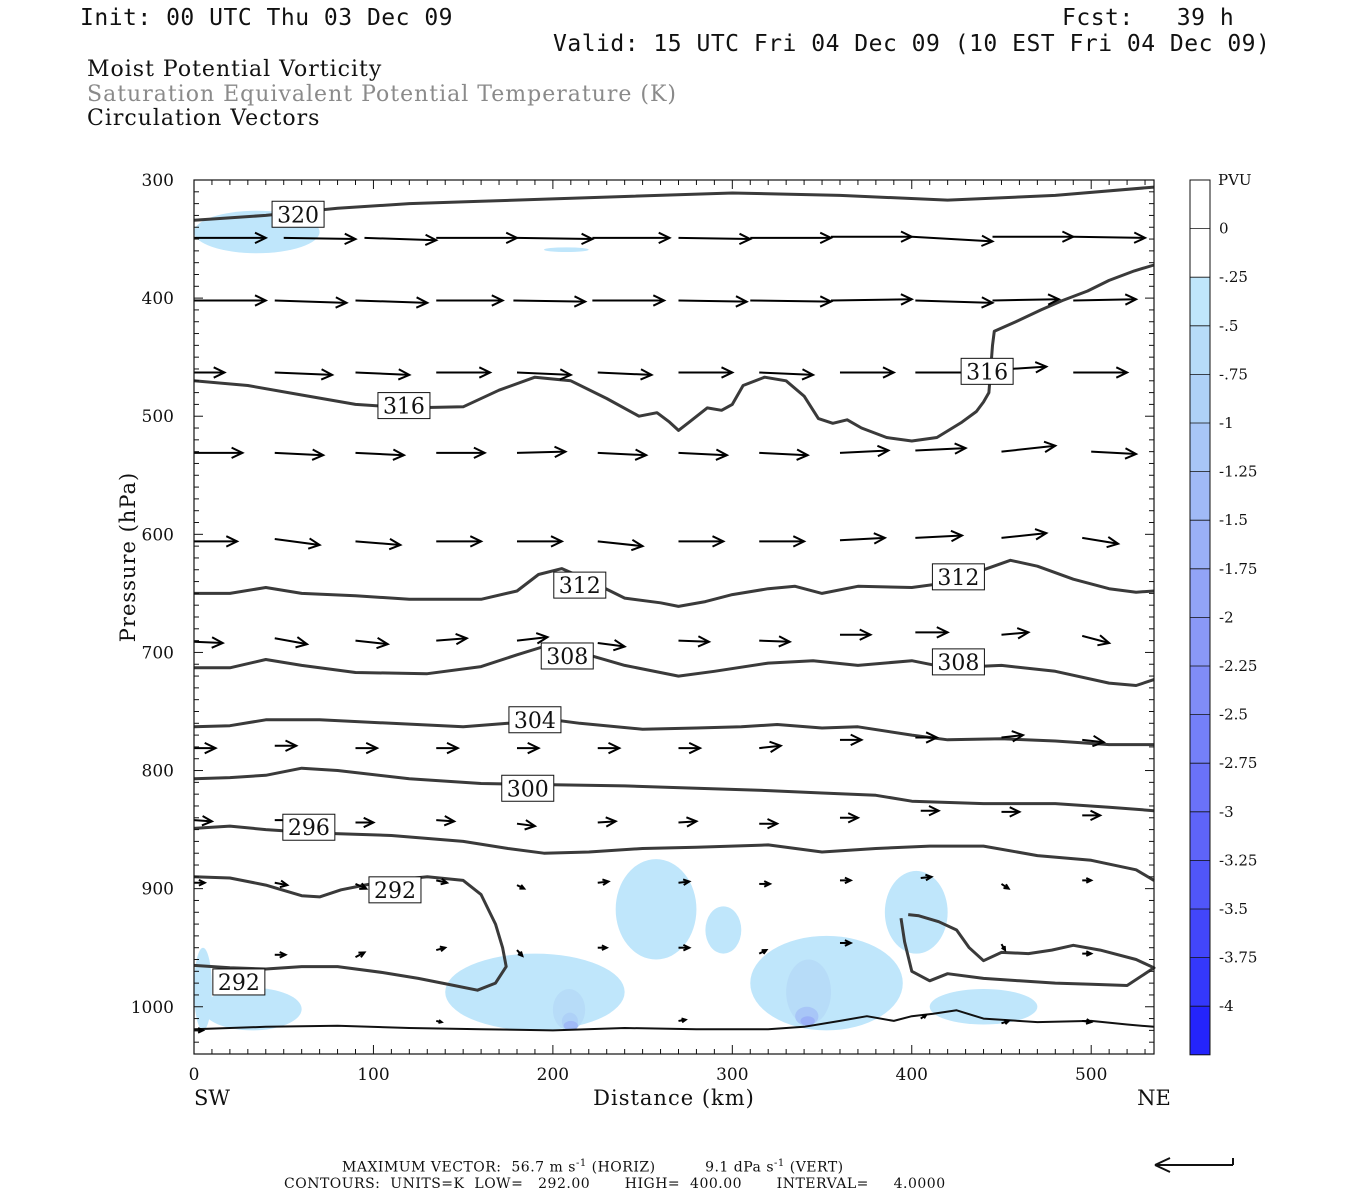 The width and height of the screenshot is (1350, 1200). I want to click on colorbar-label: -3.25, so click(1238, 860).